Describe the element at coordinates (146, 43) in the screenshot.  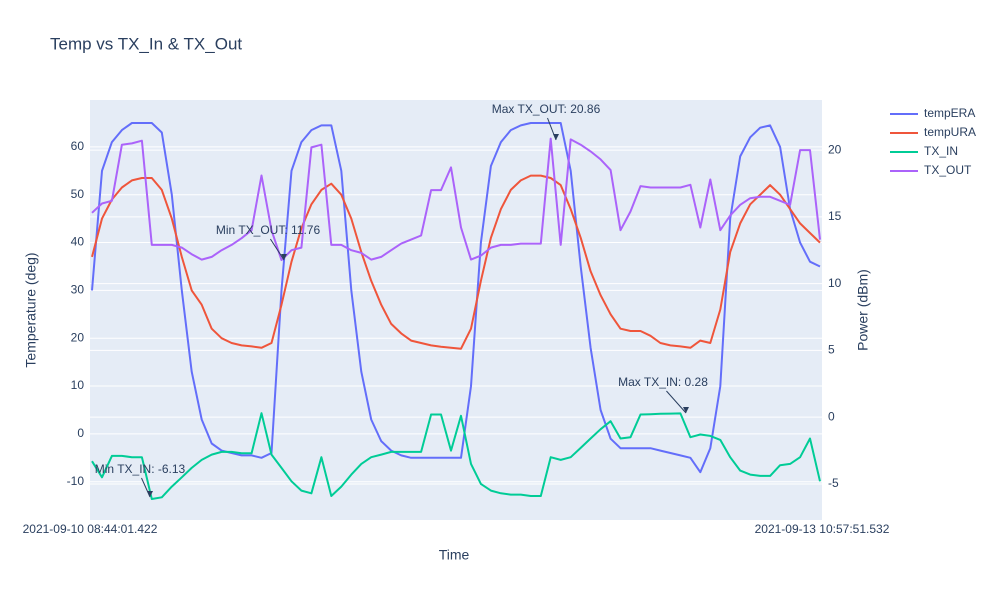
I see `chart-title: Temp vs TX_In & TX_Out` at that location.